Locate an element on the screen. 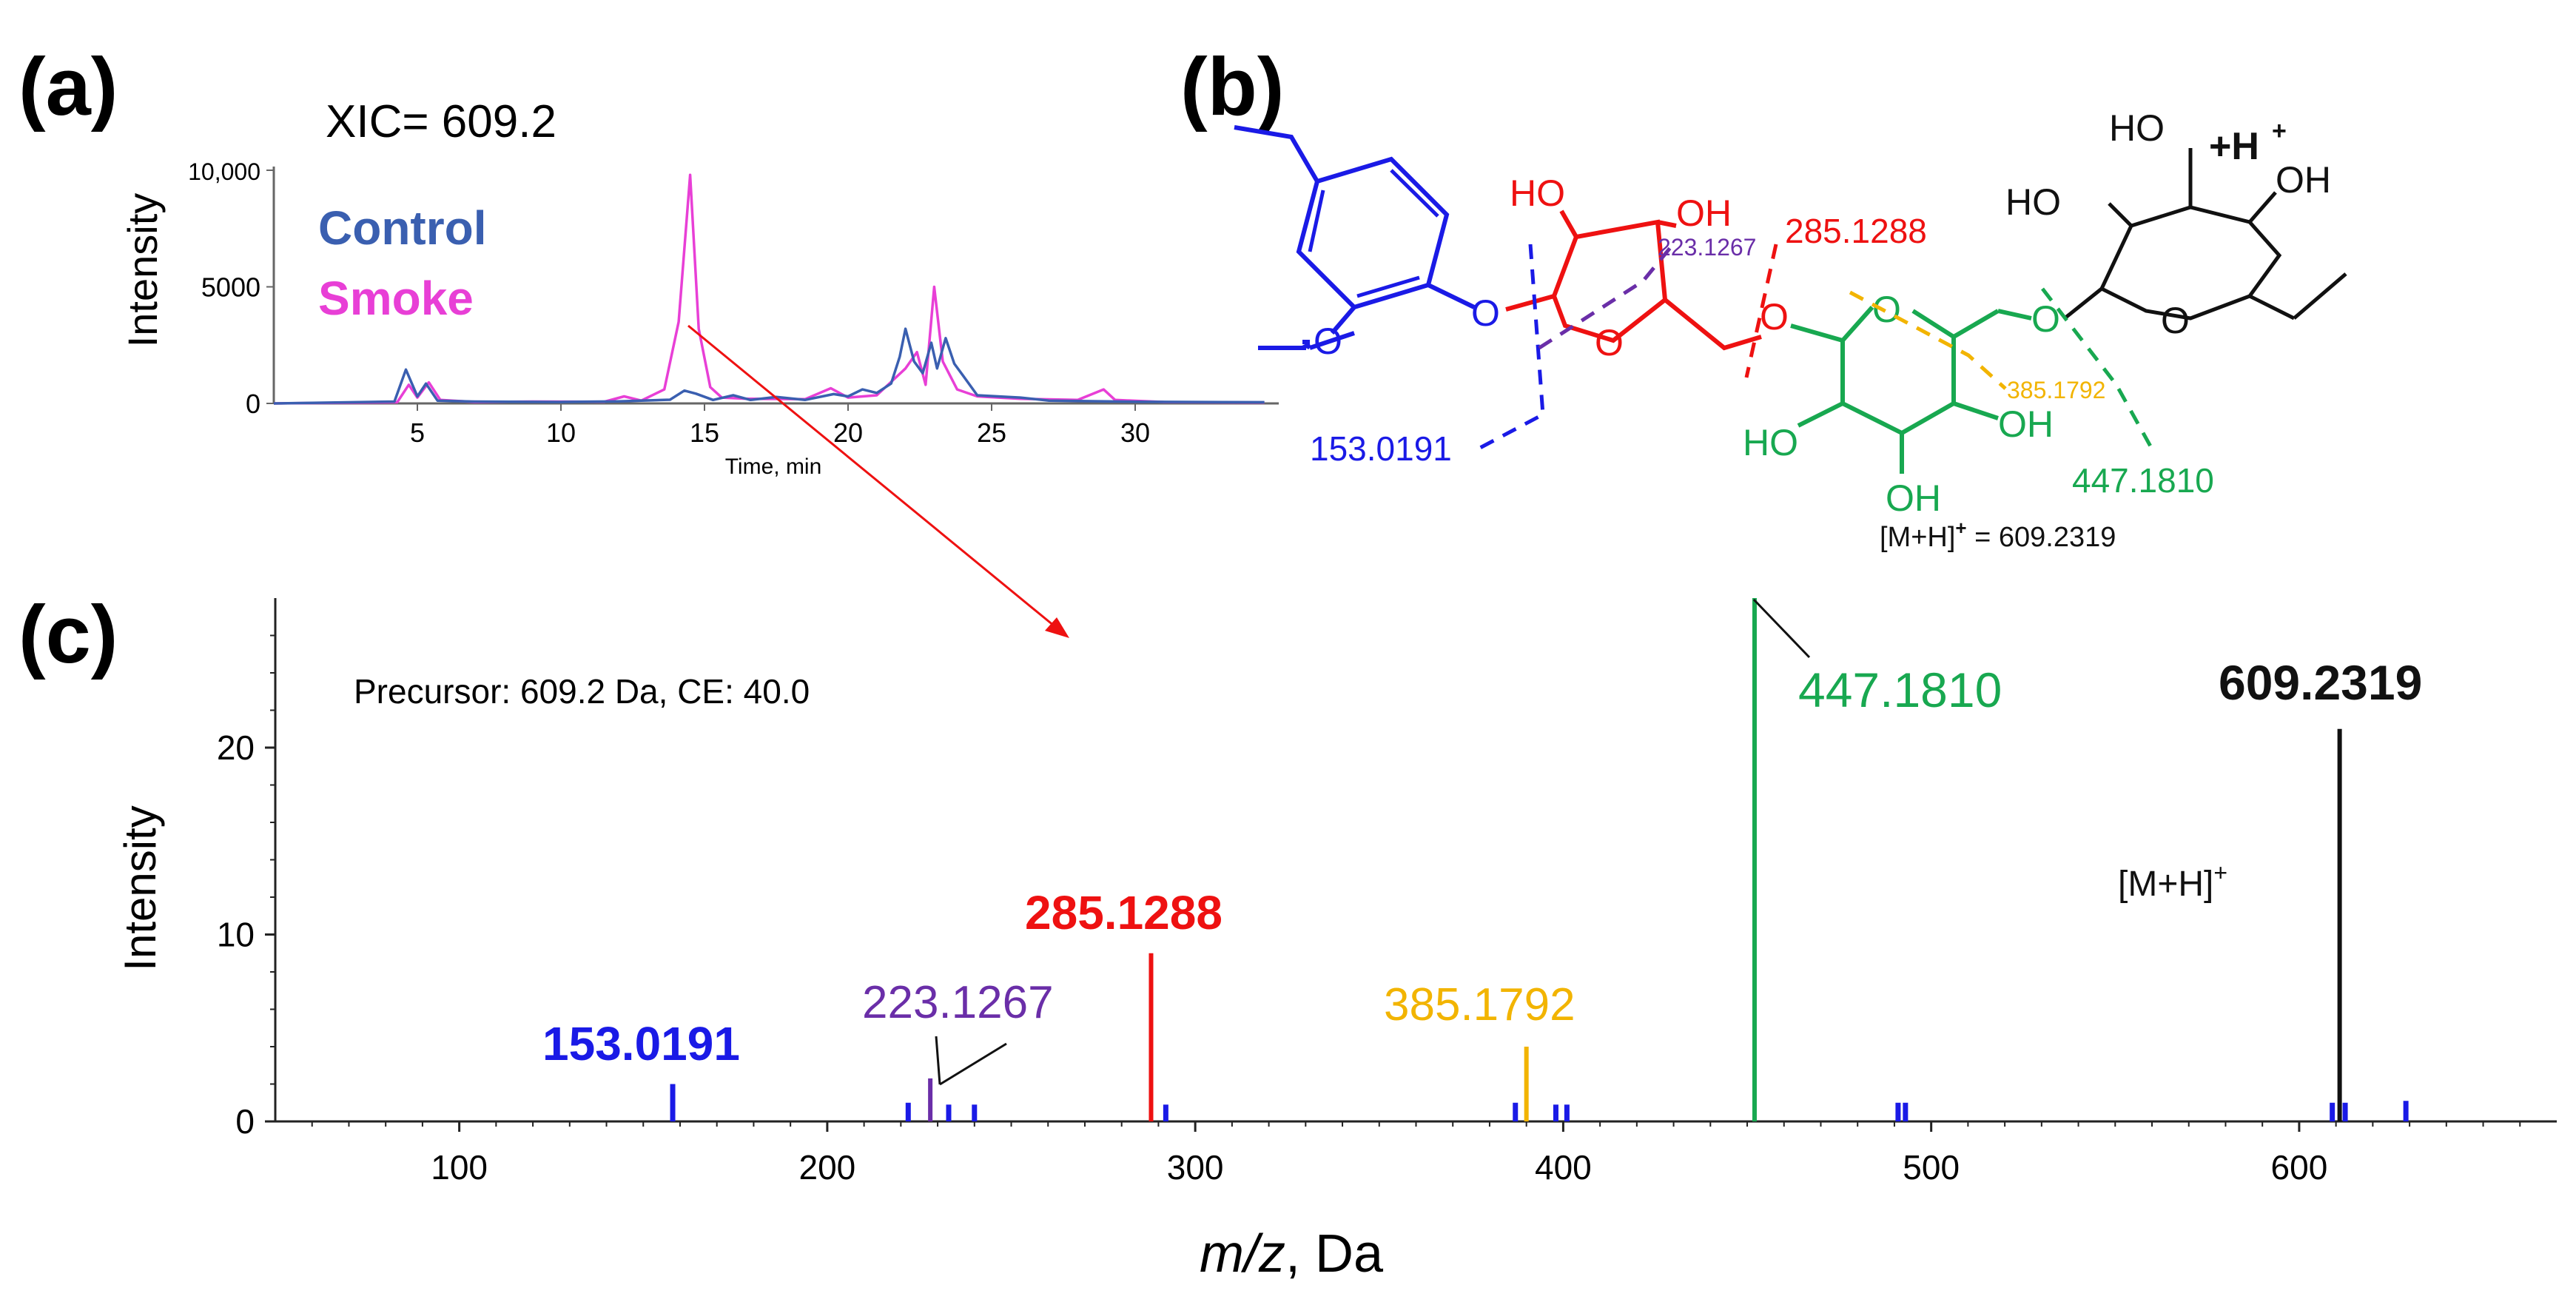 The image size is (2576, 1305). atom-o-glucose-linker: O is located at coordinates (2045, 319).